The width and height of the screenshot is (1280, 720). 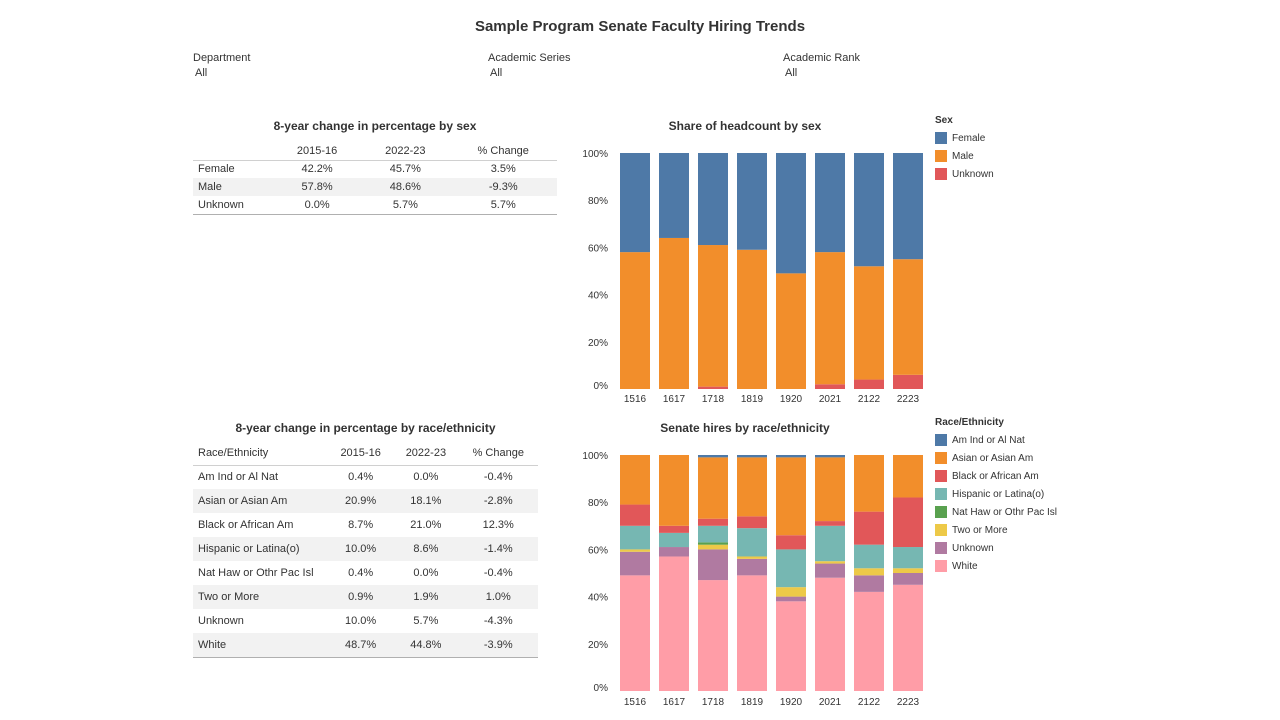 I want to click on legend-label: Am Ind or Al Nat, so click(x=988, y=440).